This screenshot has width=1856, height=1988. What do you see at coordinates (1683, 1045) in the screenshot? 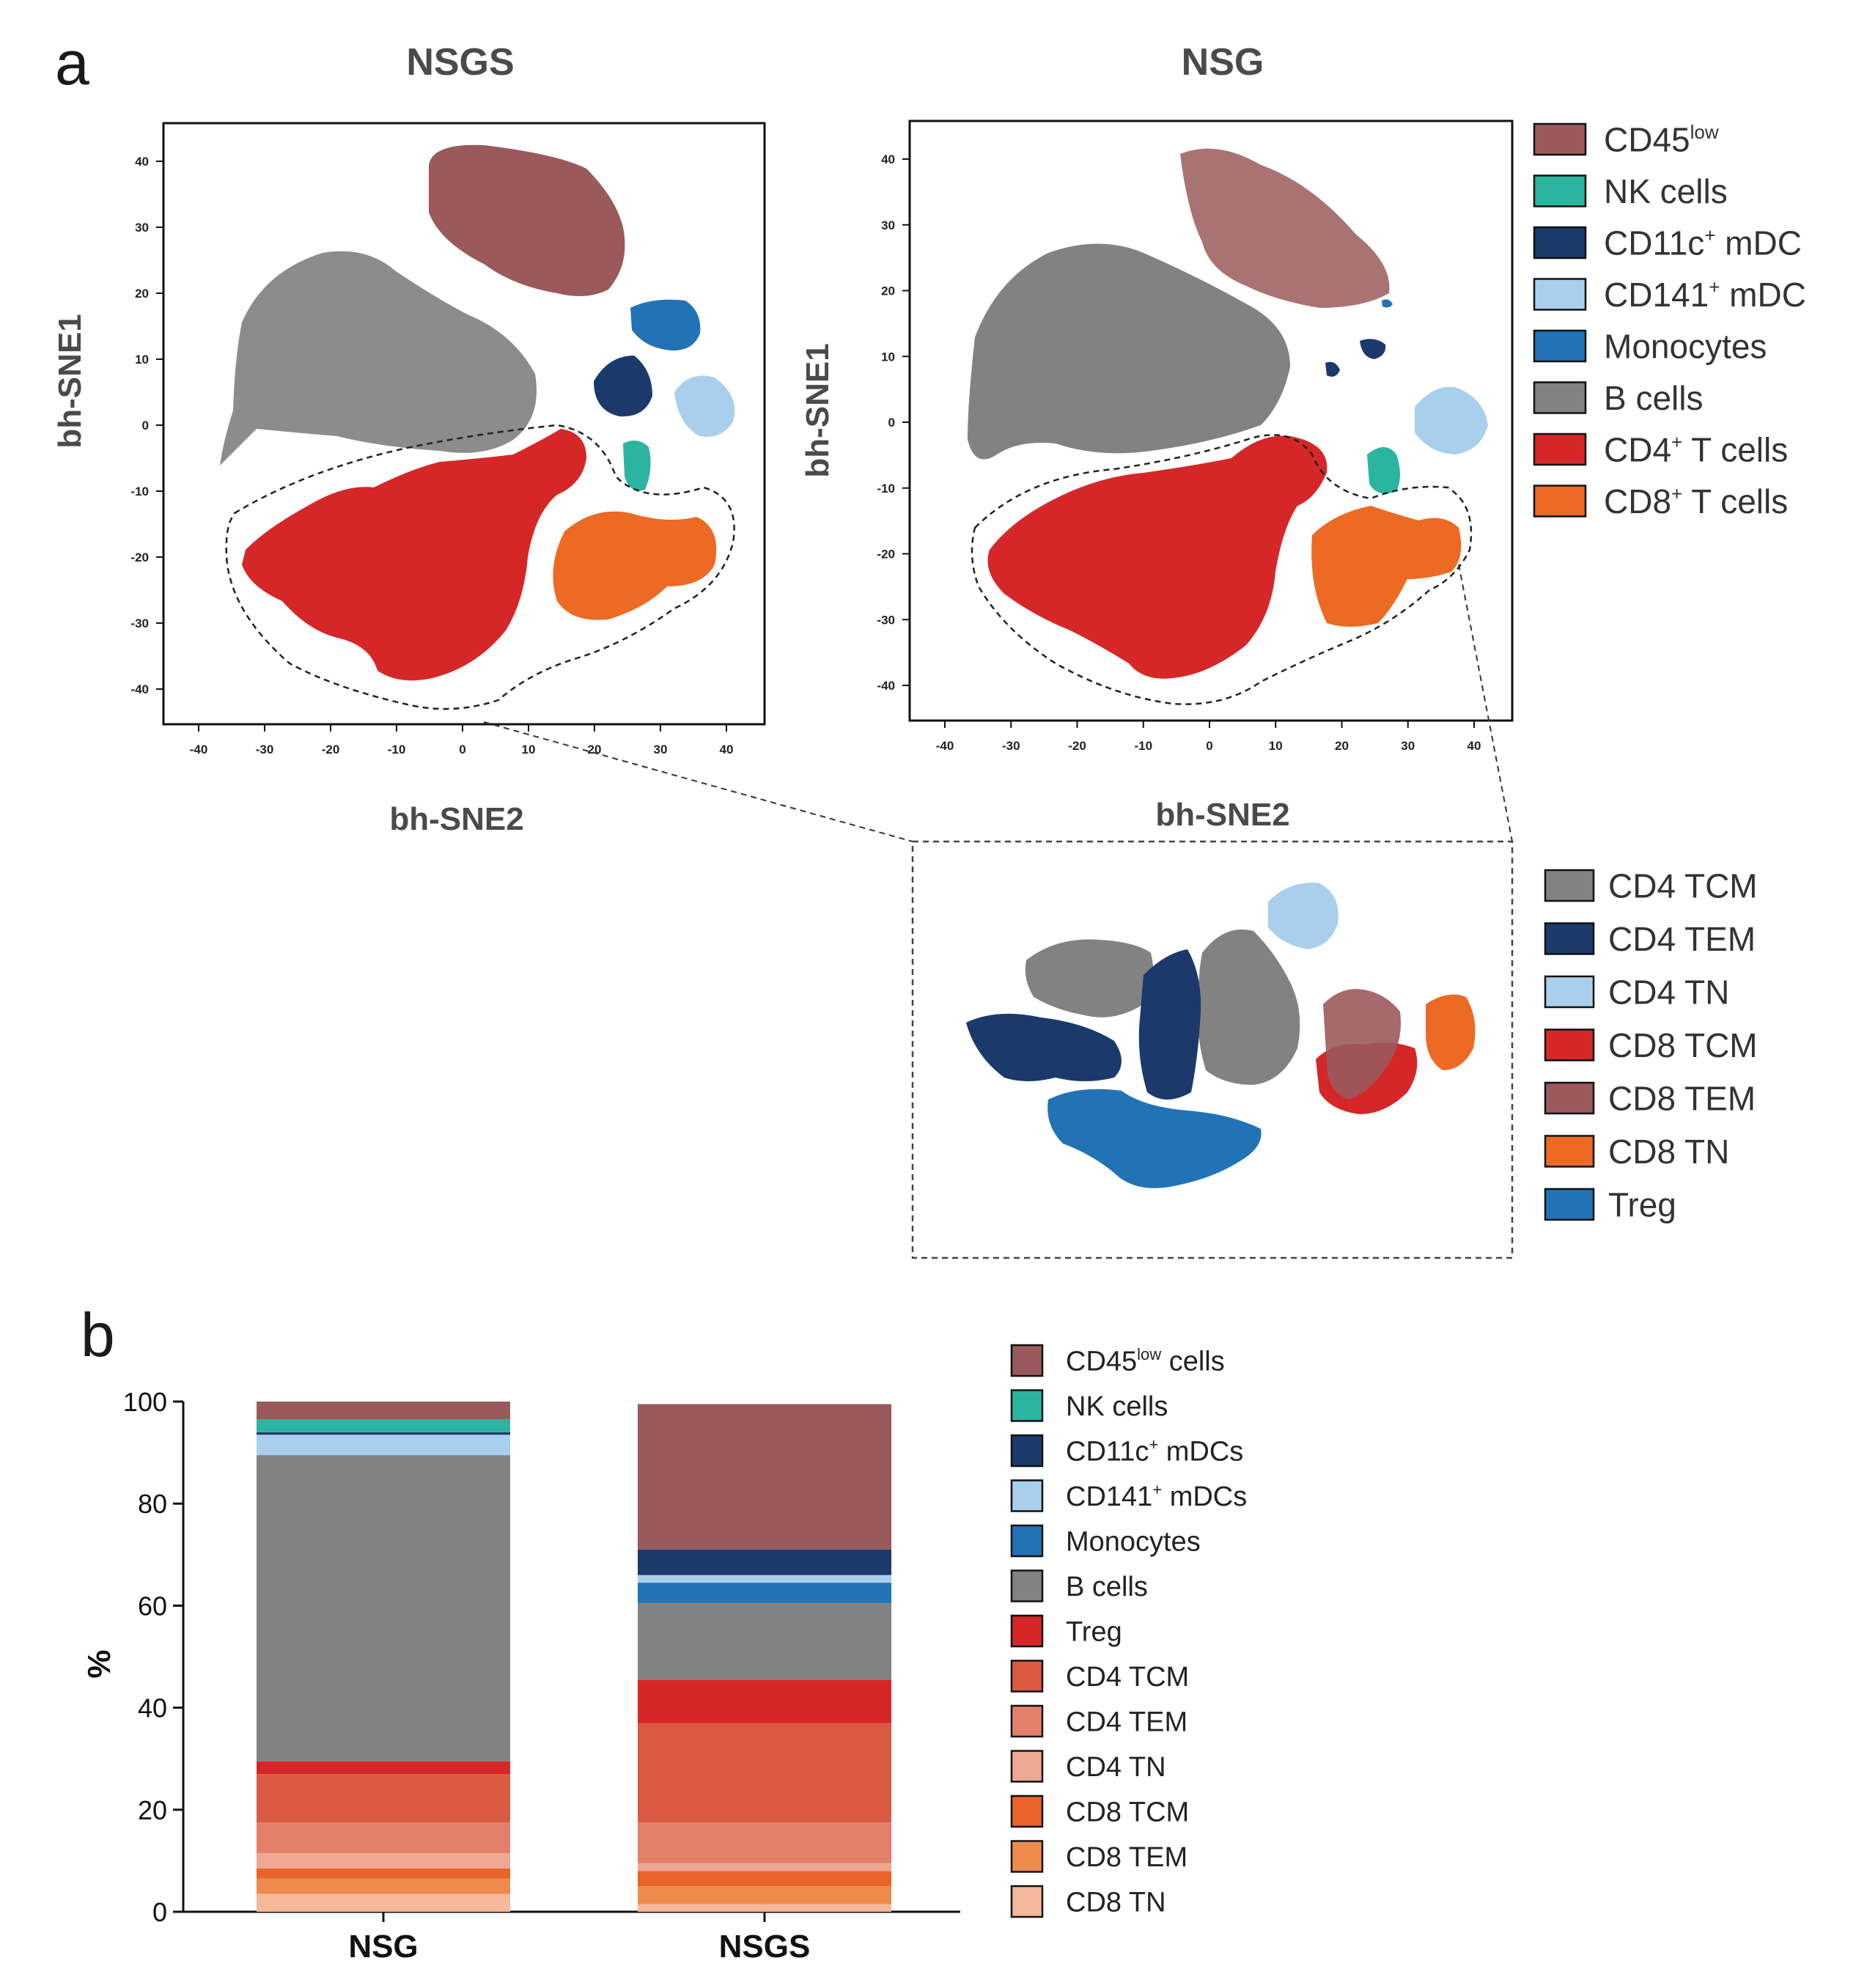
I see `legend-label: CD8 TCM` at bounding box center [1683, 1045].